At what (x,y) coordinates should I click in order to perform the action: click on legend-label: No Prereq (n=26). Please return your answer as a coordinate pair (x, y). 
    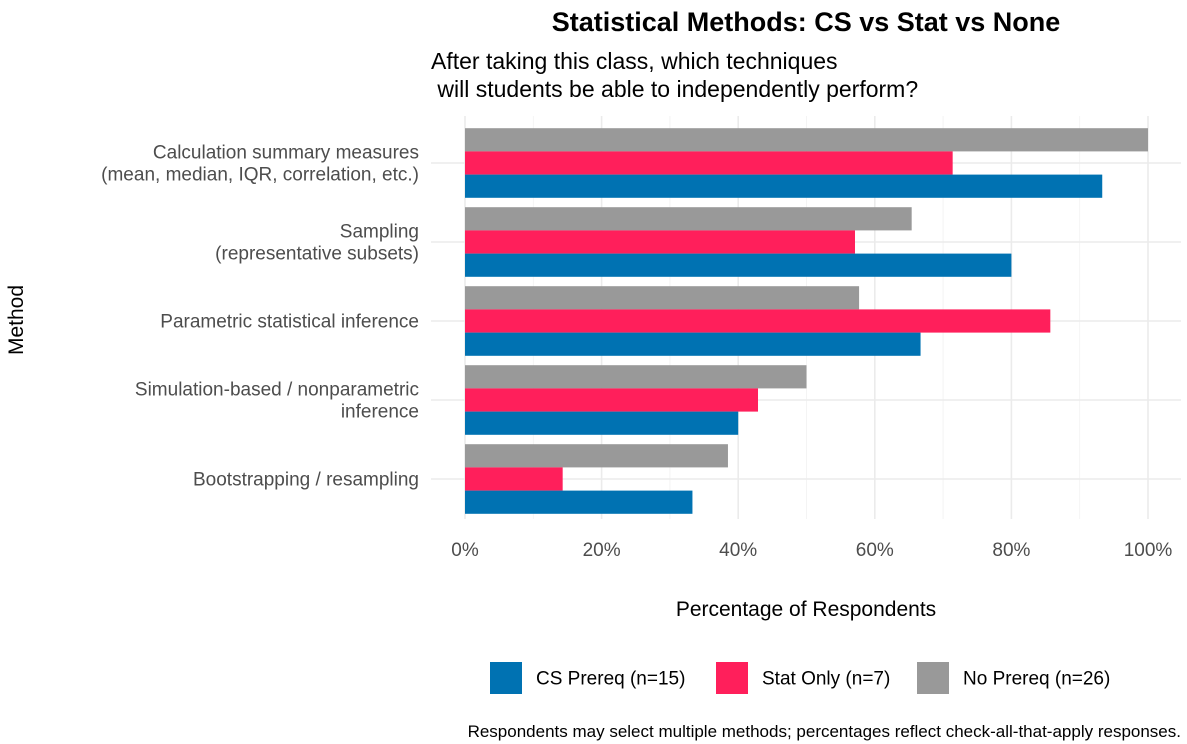
    Looking at the image, I should click on (1036, 679).